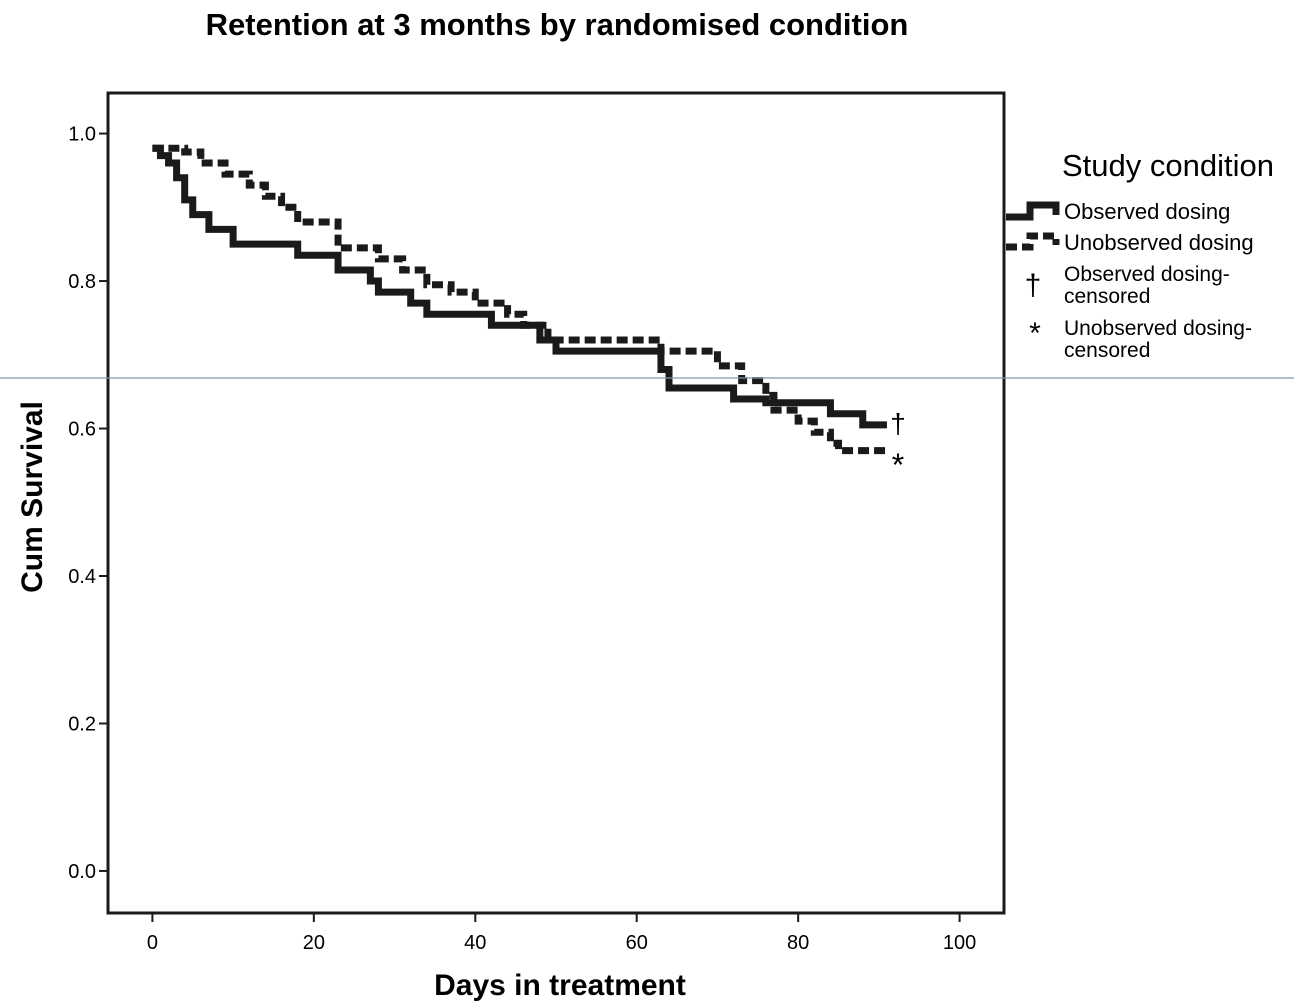  What do you see at coordinates (82, 282) in the screenshot?
I see `y-tick-label: 0.8` at bounding box center [82, 282].